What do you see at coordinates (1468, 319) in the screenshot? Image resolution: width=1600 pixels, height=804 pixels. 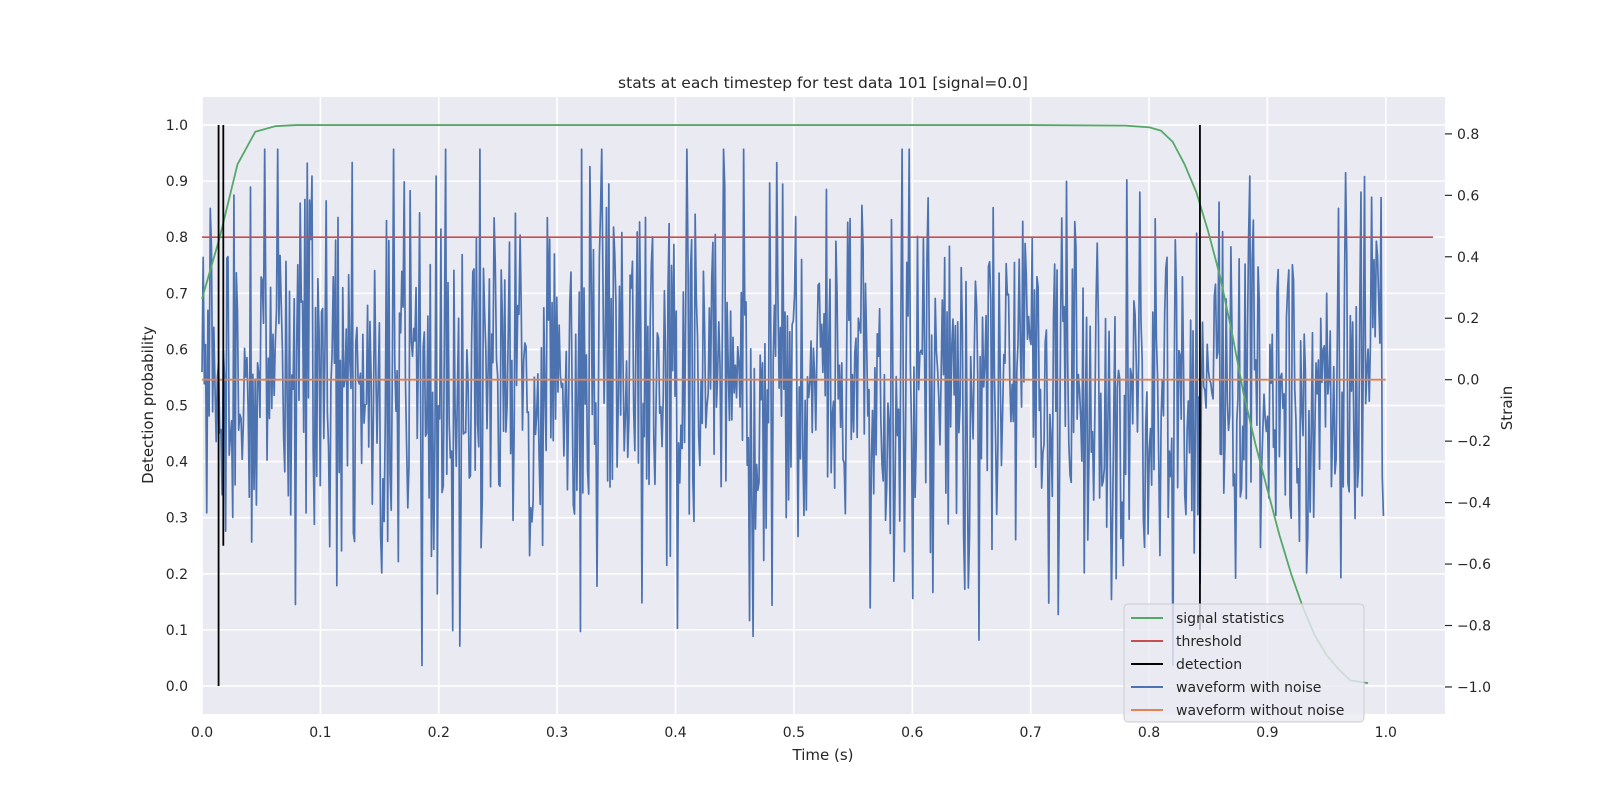 I see `y2-tick-label: 0.2` at bounding box center [1468, 319].